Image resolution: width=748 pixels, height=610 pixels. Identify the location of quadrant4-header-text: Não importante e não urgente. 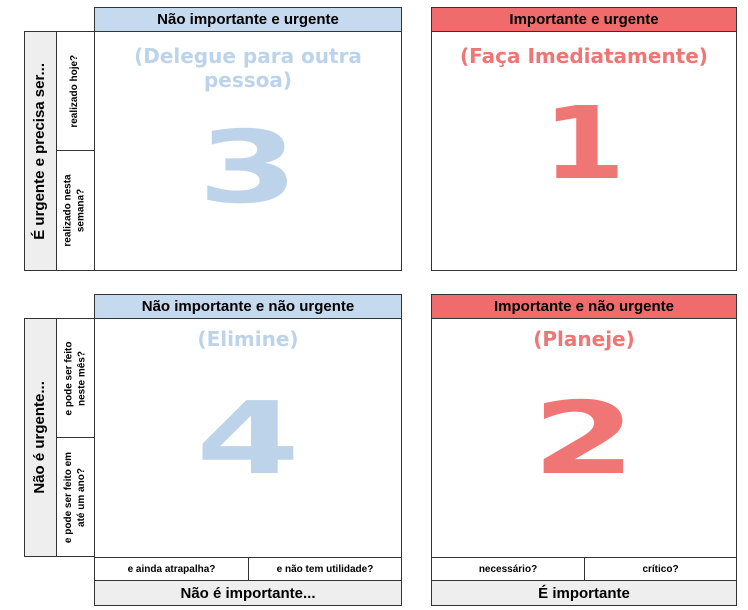
(248, 306).